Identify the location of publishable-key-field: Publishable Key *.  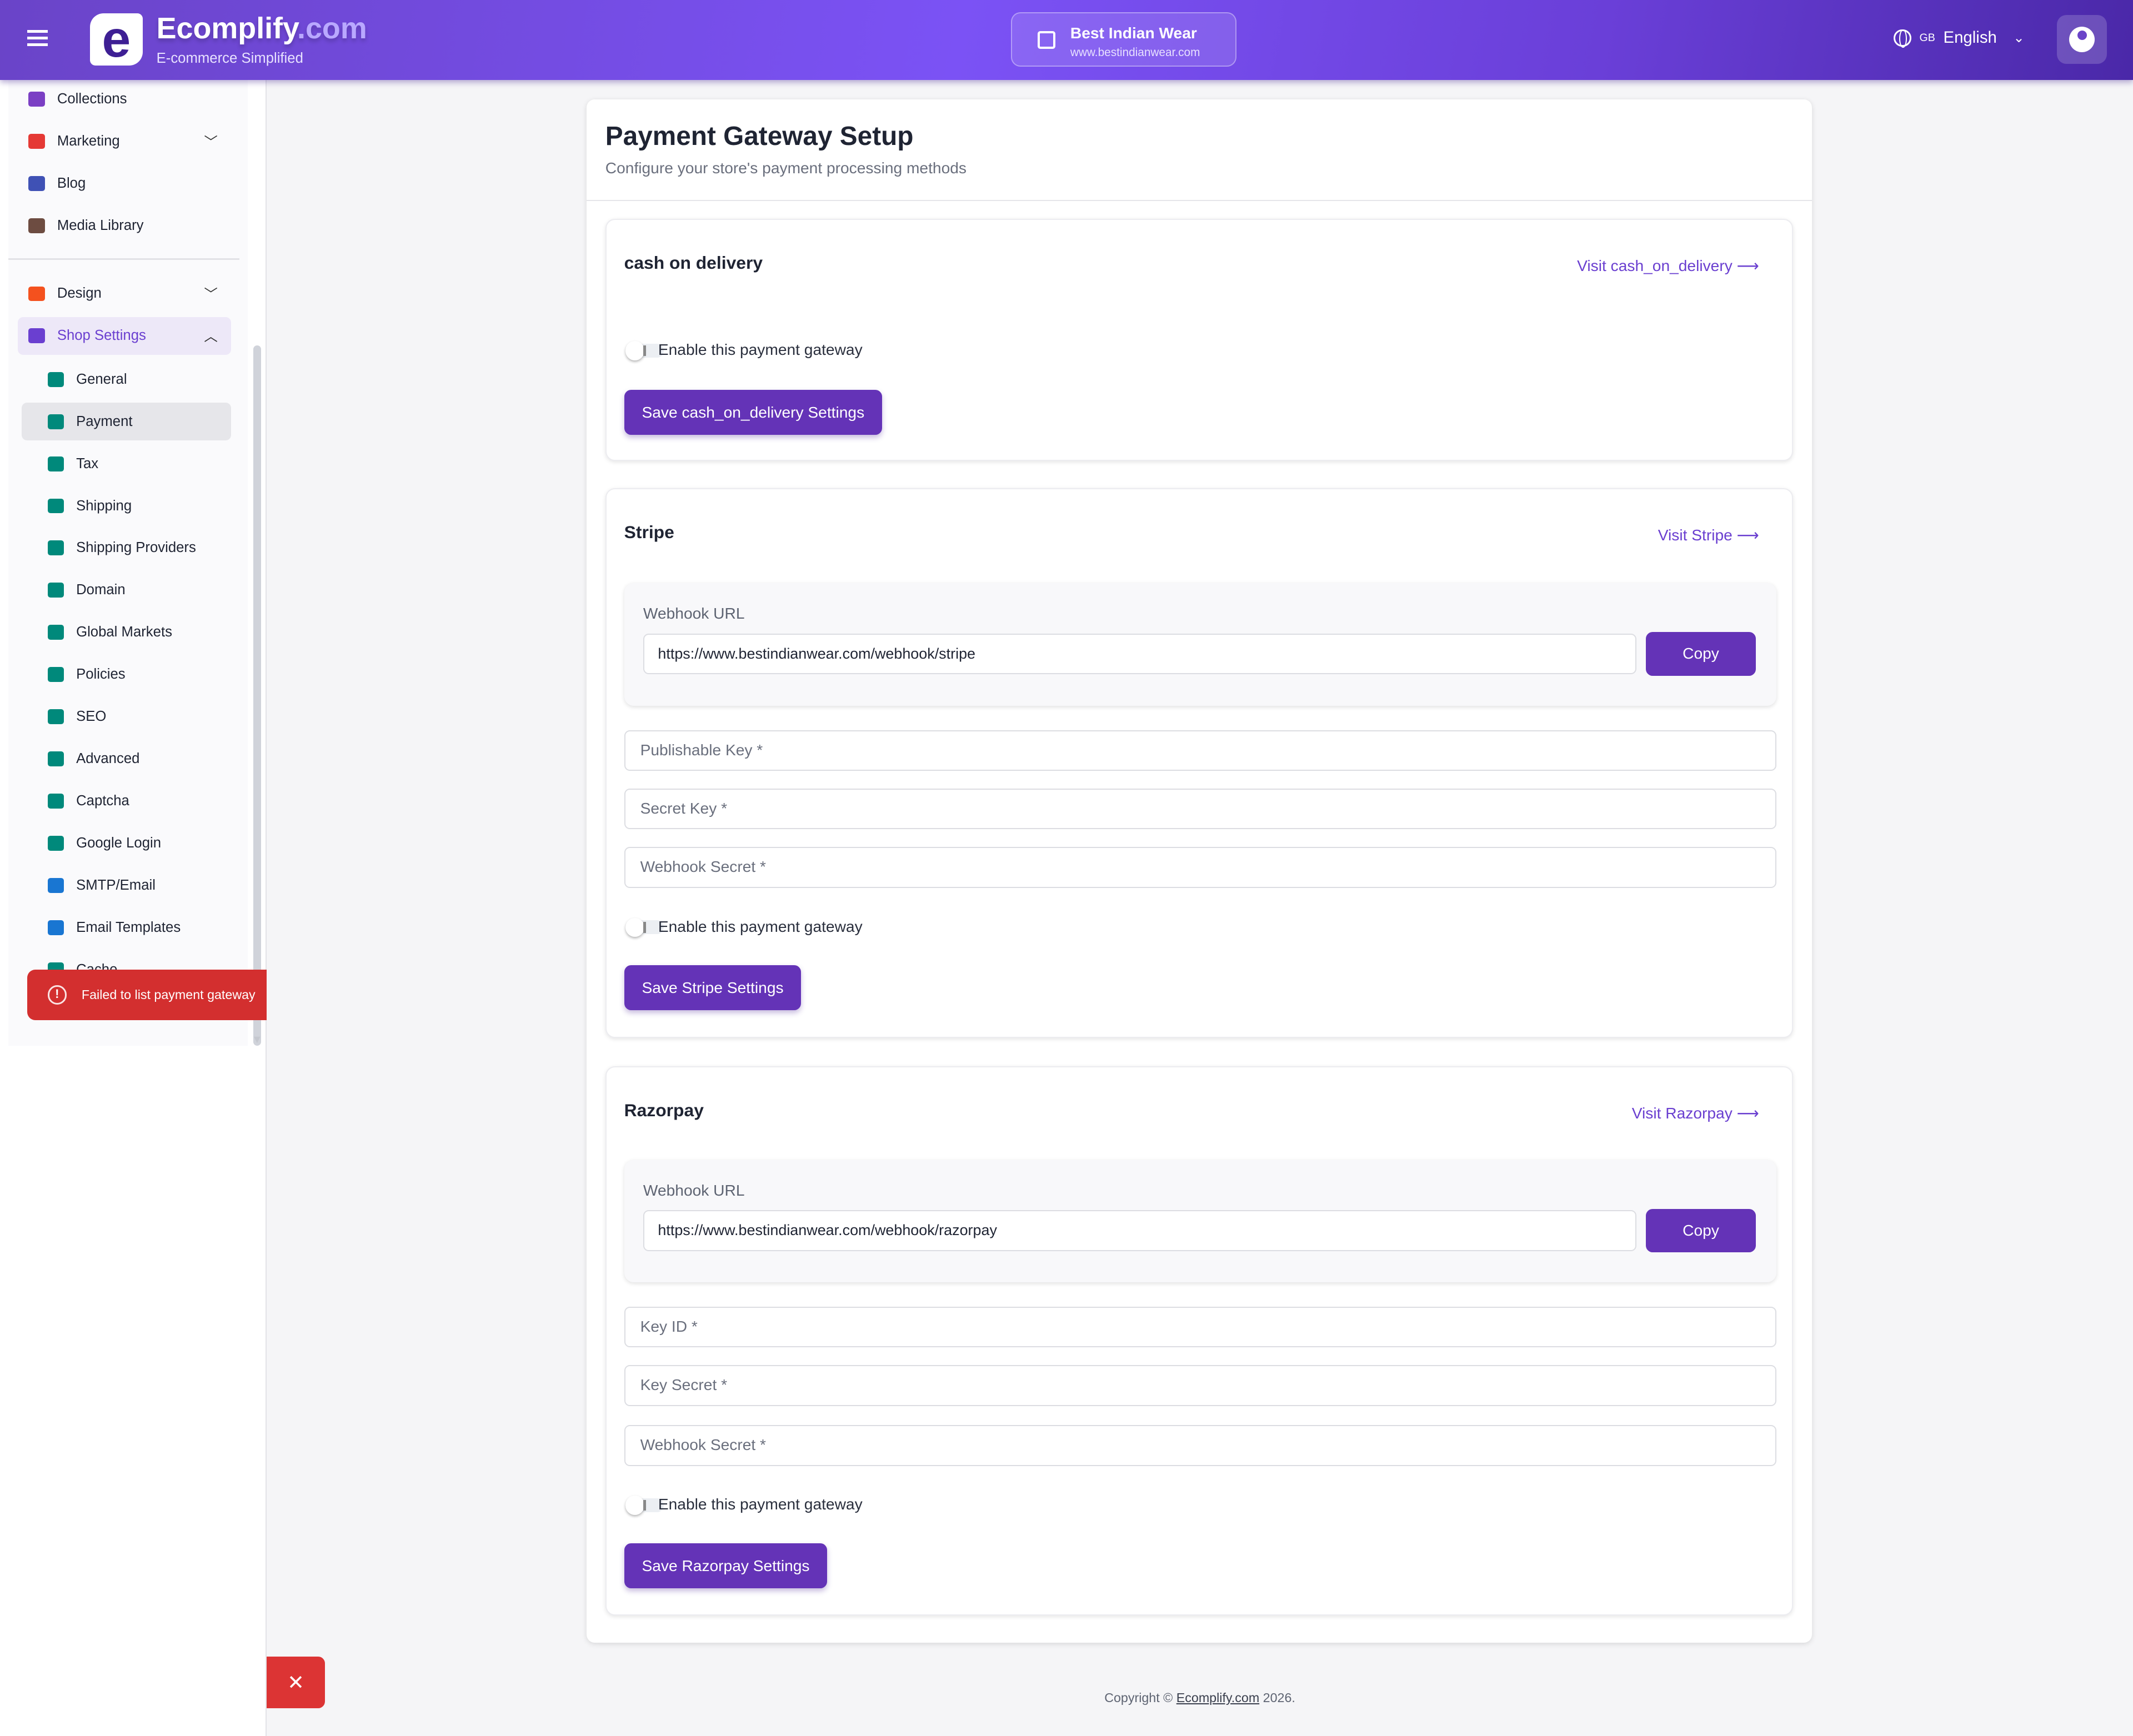
(1200, 750).